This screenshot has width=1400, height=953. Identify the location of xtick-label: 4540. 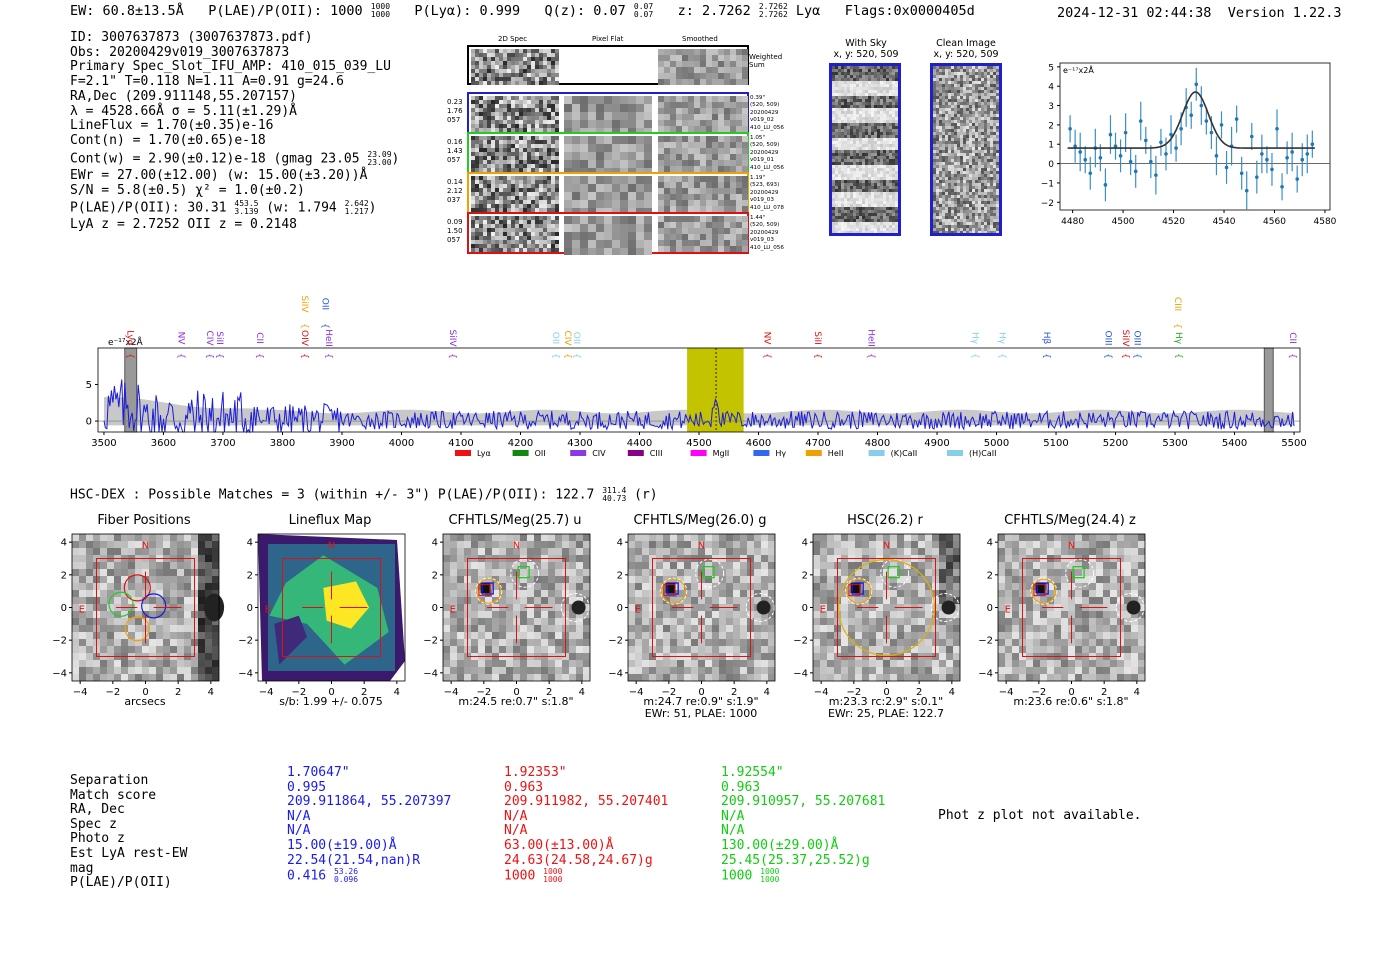
(1224, 222).